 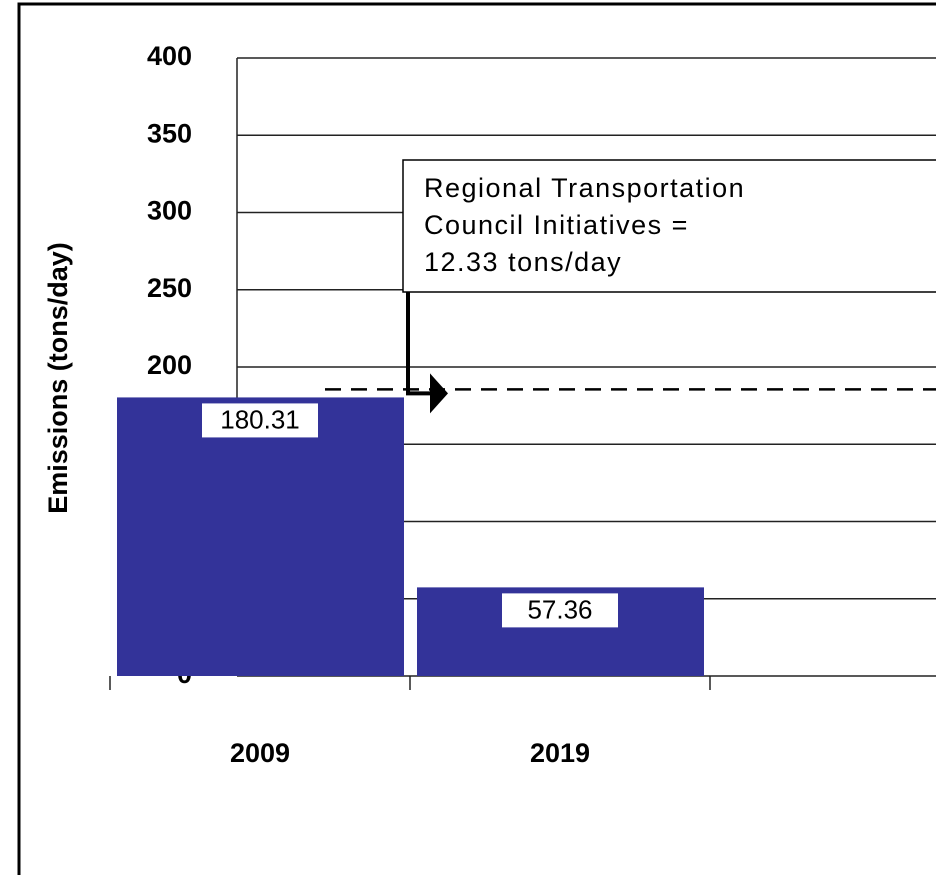 I want to click on annotation-box, so click(x=669, y=226).